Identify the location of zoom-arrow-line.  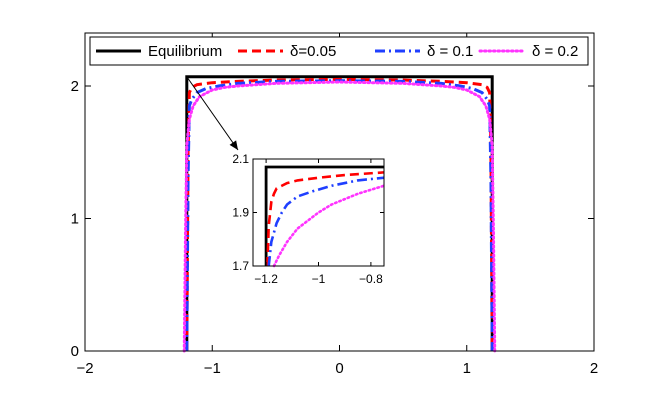
(212, 113).